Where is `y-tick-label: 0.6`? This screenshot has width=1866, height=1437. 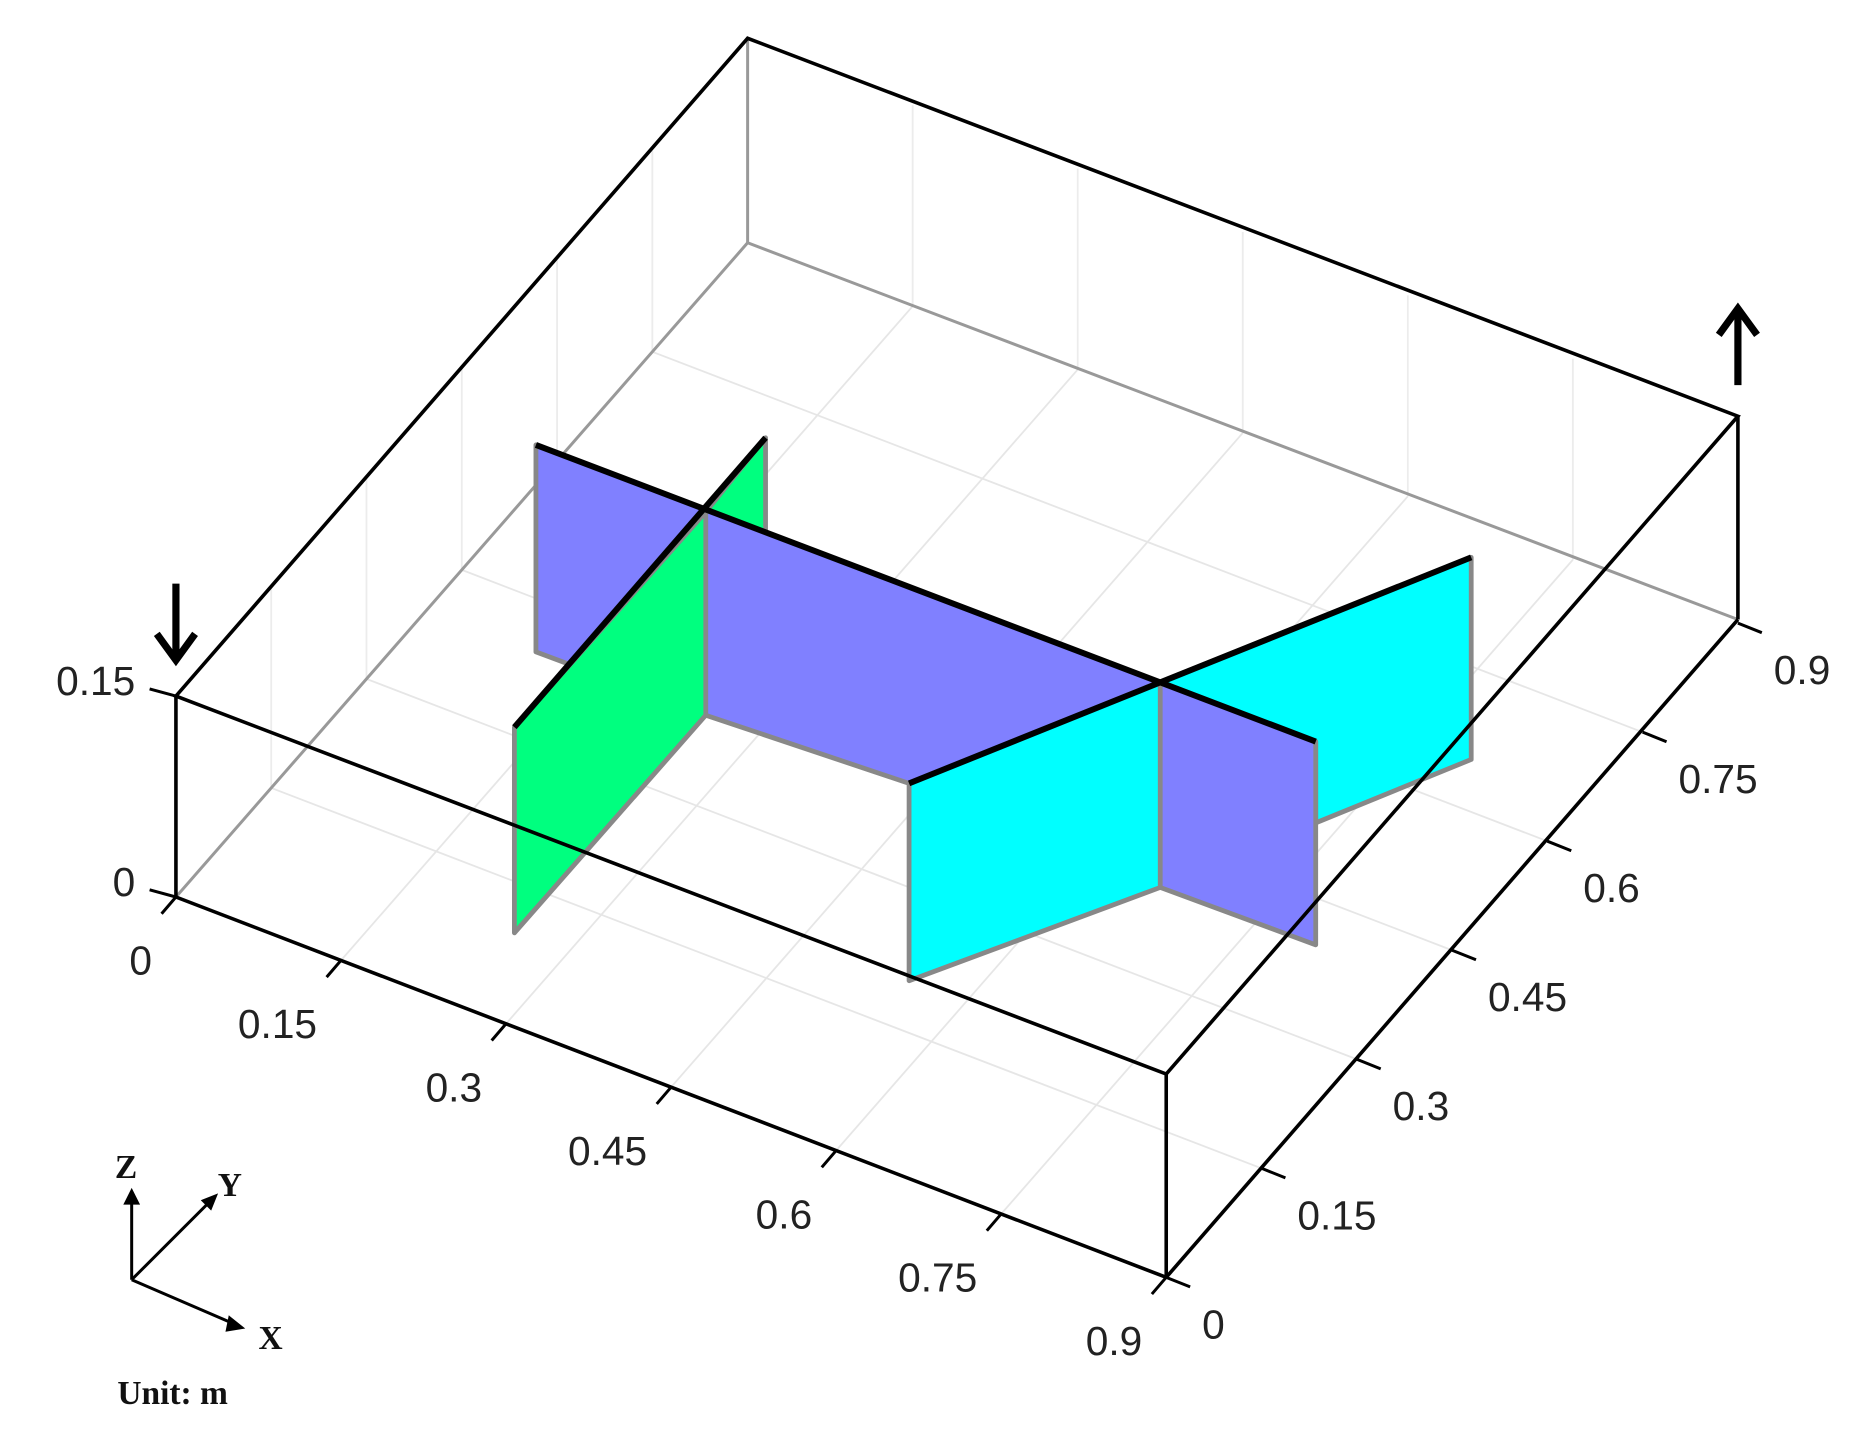
y-tick-label: 0.6 is located at coordinates (1611, 888).